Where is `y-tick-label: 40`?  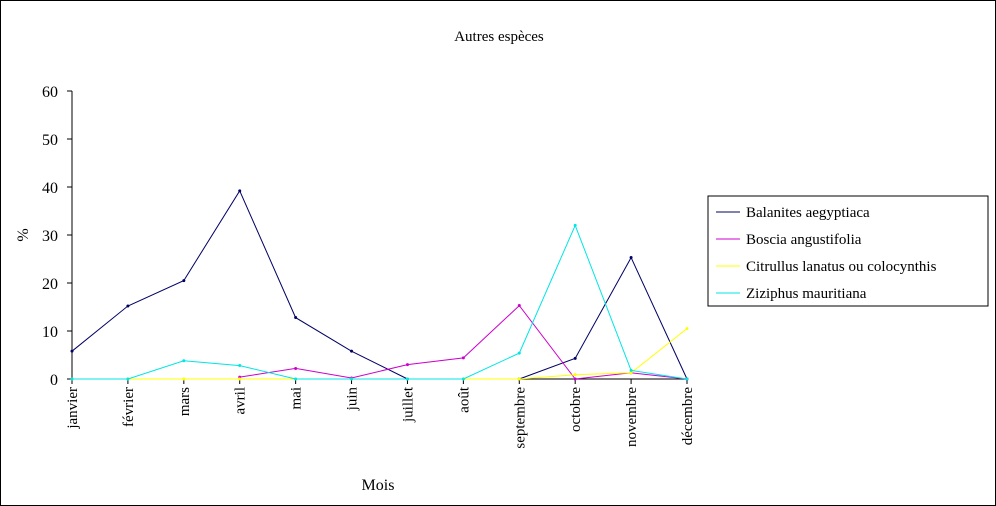 y-tick-label: 40 is located at coordinates (50, 188).